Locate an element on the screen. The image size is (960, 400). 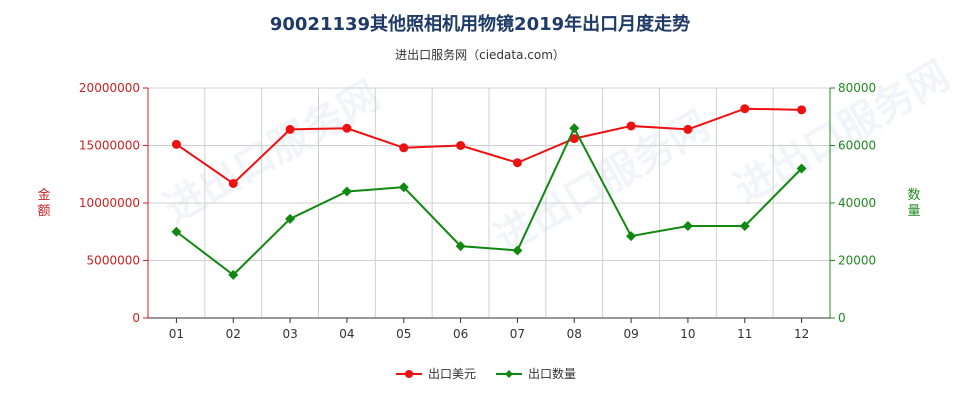
left-axis-tick-label: 10000000 is located at coordinates (109, 203).